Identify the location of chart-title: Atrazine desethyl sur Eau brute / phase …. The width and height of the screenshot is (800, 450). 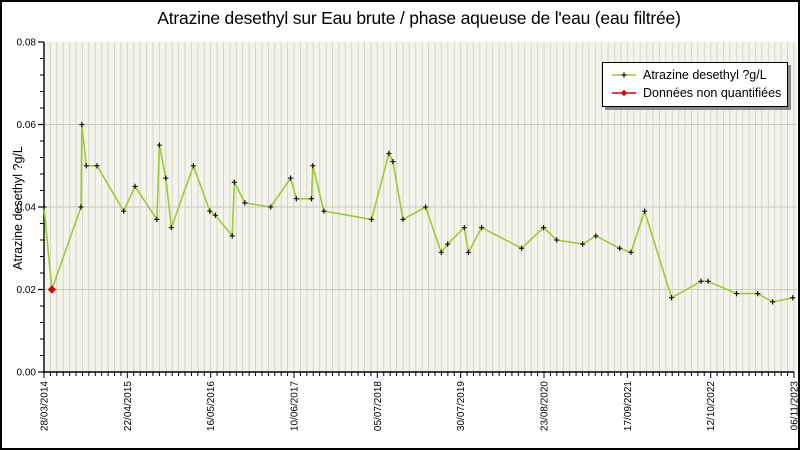
(419, 18).